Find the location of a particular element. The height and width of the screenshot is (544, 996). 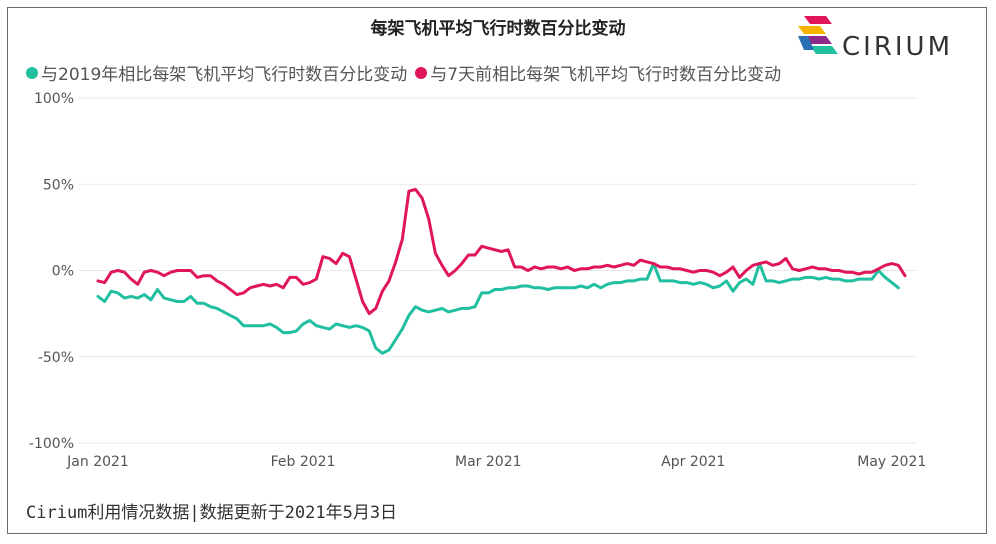

legend-item-vs7d: 与7天前相比每架飞机平均飞行时数百分比变动 is located at coordinates (598, 72).